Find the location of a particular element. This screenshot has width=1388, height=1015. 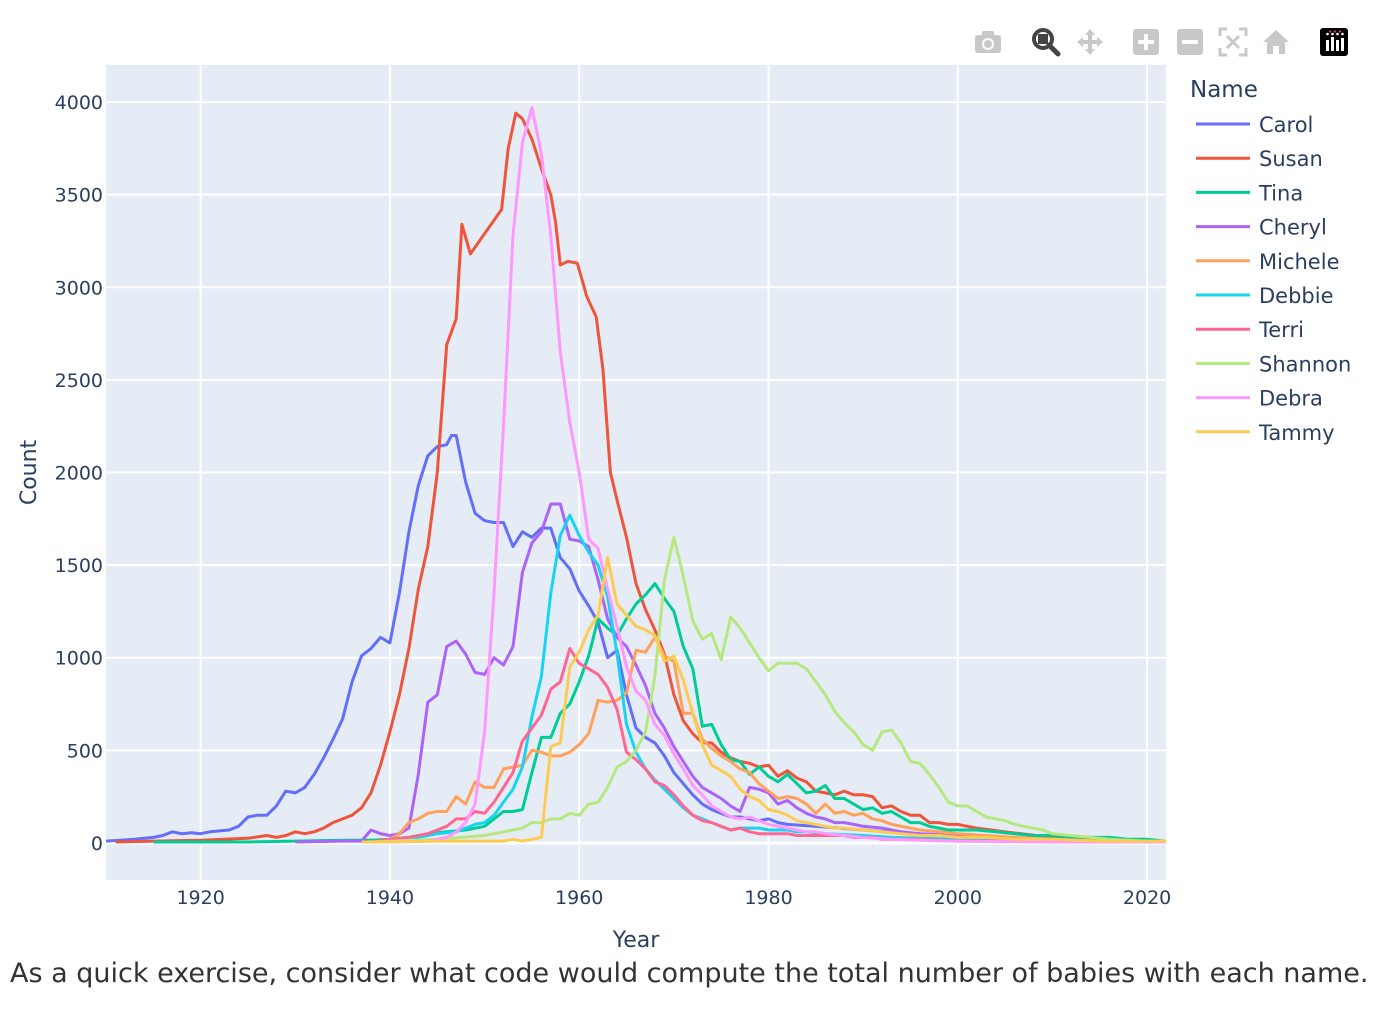

legend-label: Cheryl is located at coordinates (1293, 228).